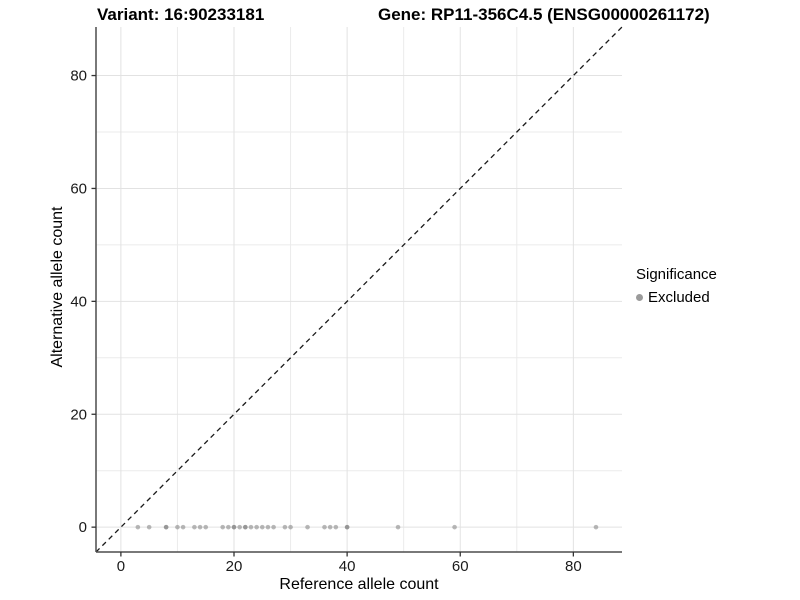 The width and height of the screenshot is (800, 600). Describe the element at coordinates (639, 297) in the screenshot. I see `excluded-point-icon` at that location.